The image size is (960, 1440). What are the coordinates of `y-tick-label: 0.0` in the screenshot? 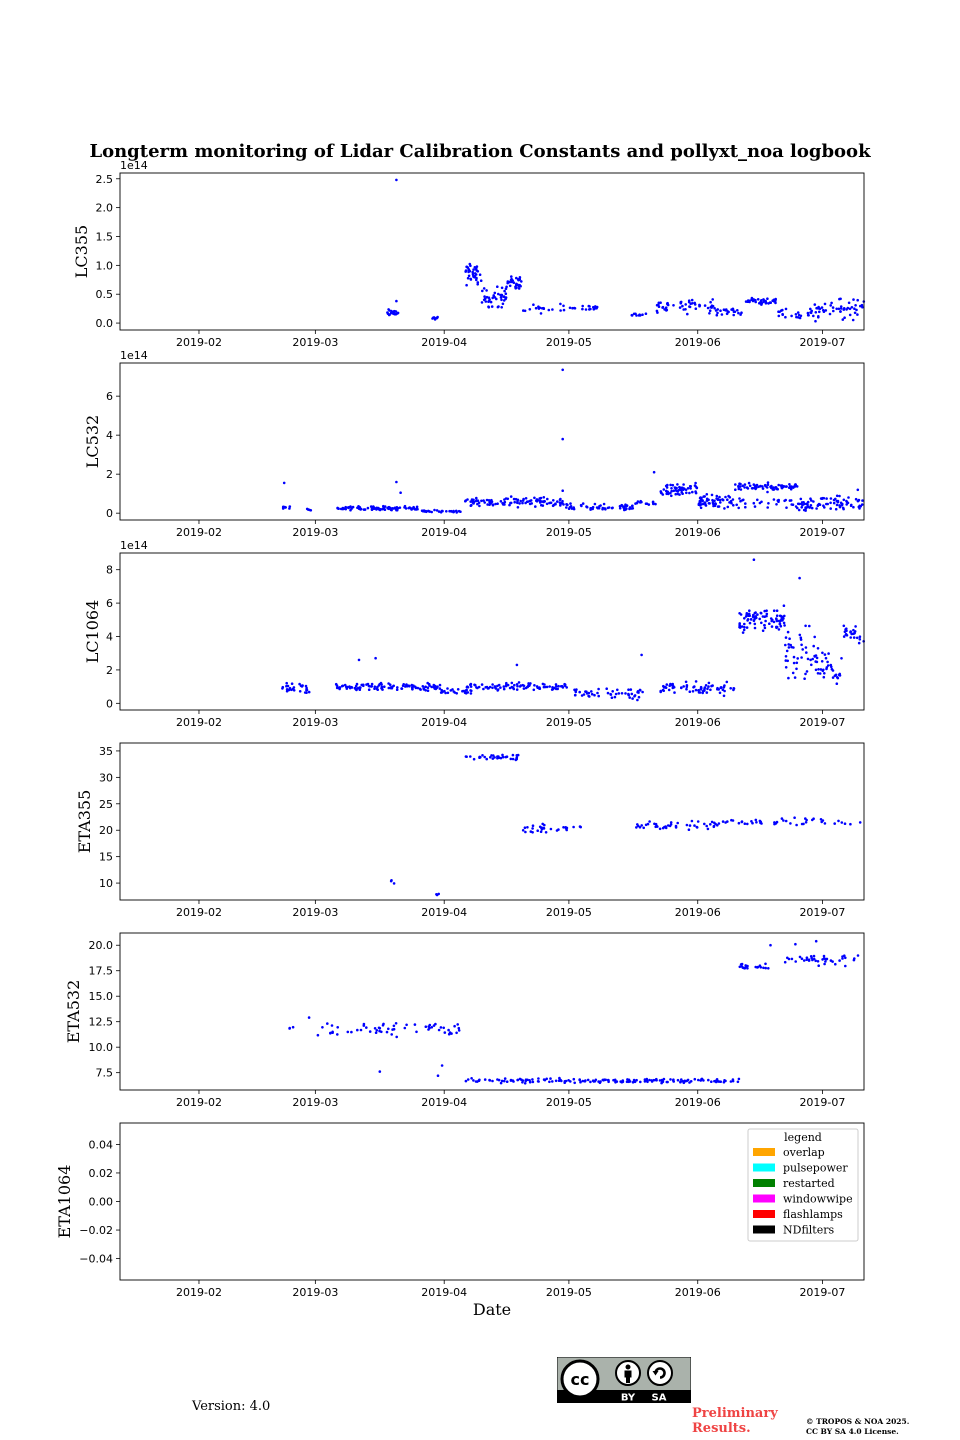 It's located at (105, 323).